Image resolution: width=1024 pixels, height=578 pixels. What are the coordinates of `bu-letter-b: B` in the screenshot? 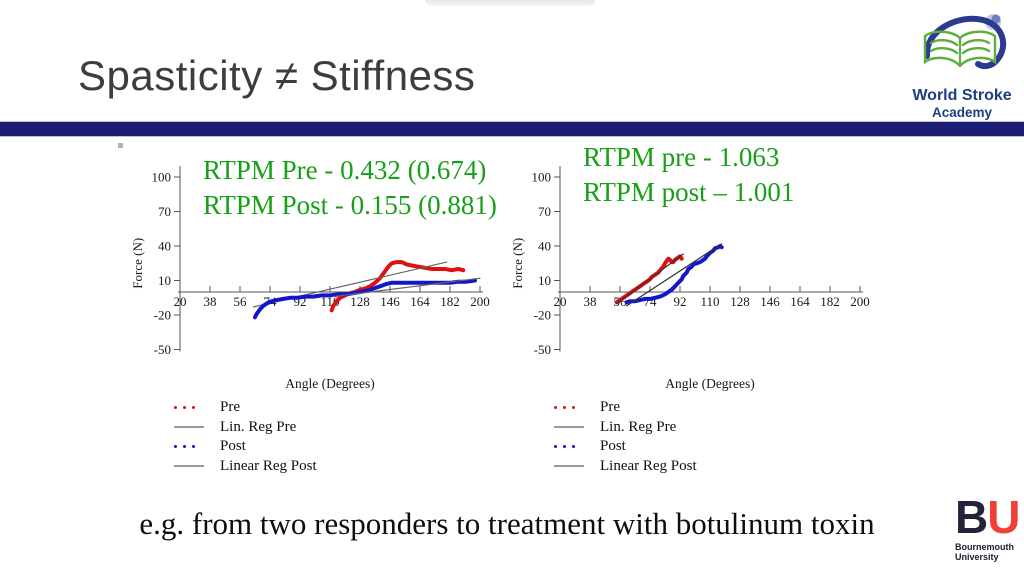 It's located at (971, 517).